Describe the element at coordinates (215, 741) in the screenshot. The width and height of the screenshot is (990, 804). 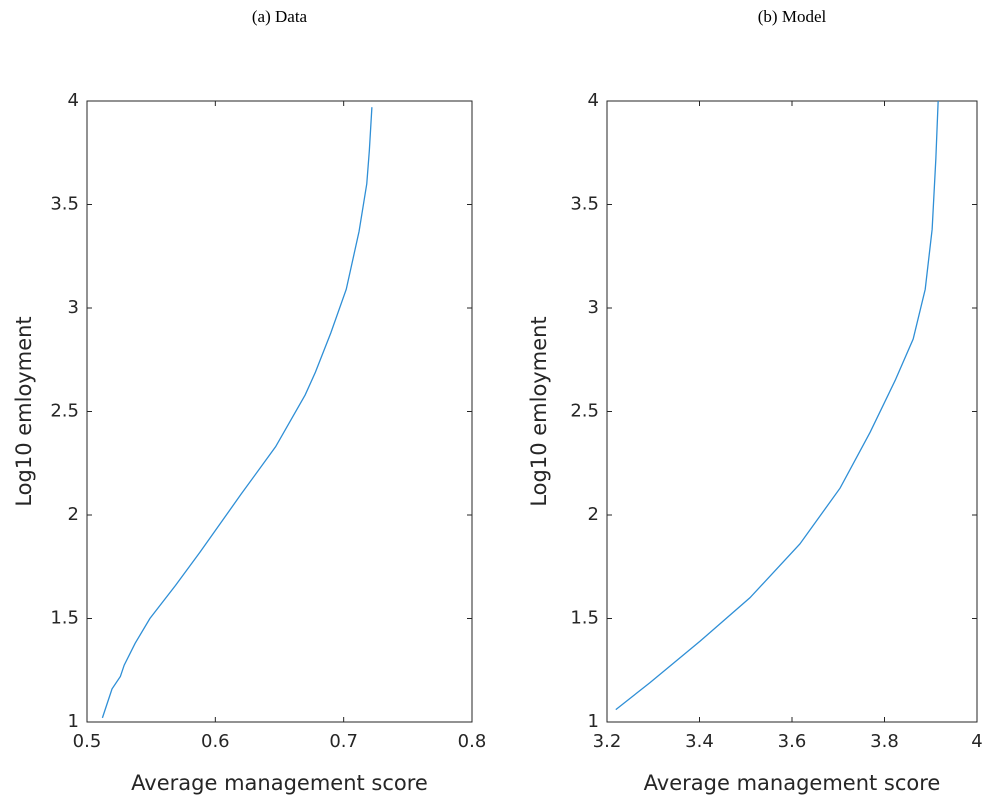
I see `x-tick-label: 0.6` at that location.